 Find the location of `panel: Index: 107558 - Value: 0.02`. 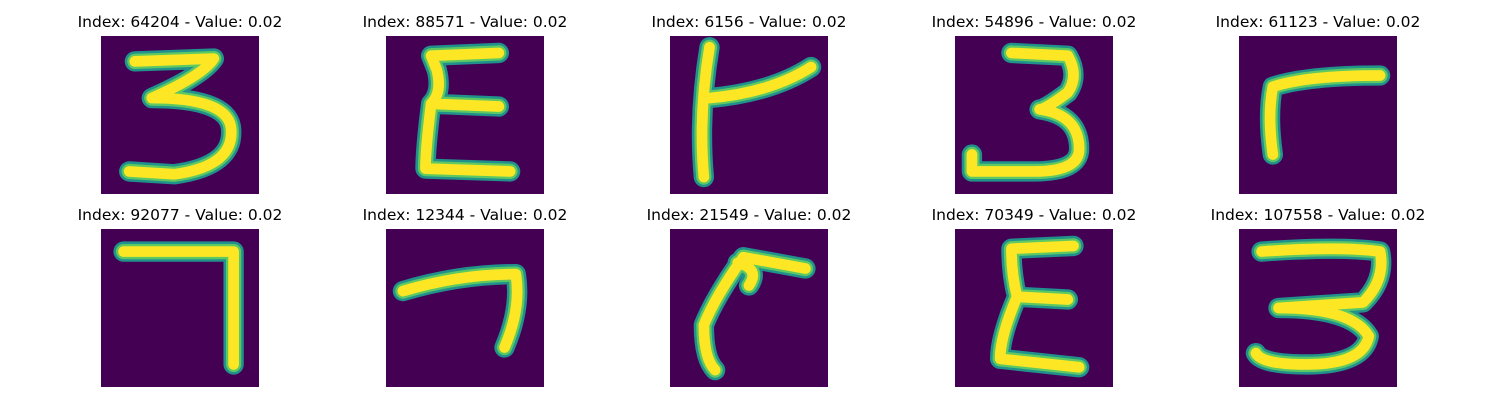

panel: Index: 107558 - Value: 0.02 is located at coordinates (1318, 300).